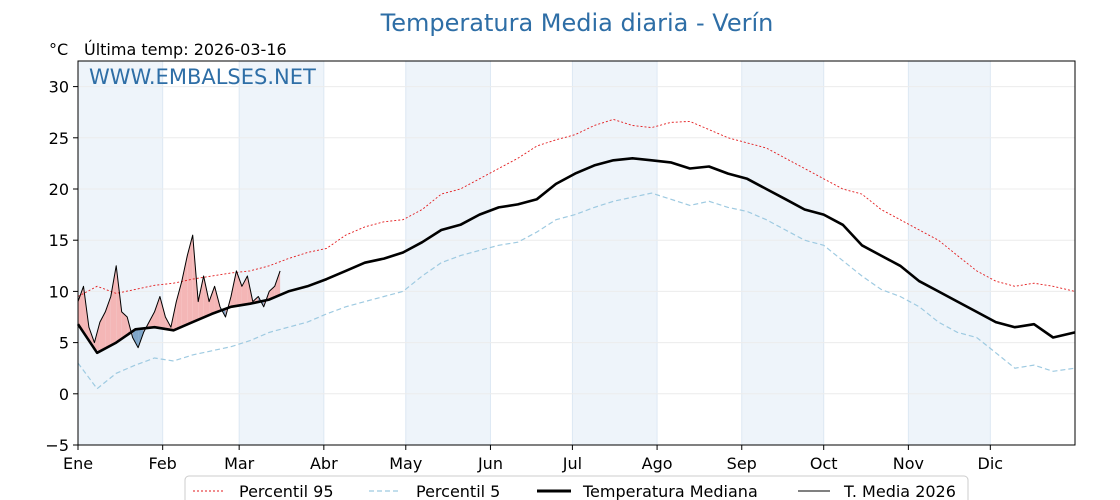 This screenshot has height=500, width=1120. I want to click on x-tick-label: Feb, so click(163, 463).